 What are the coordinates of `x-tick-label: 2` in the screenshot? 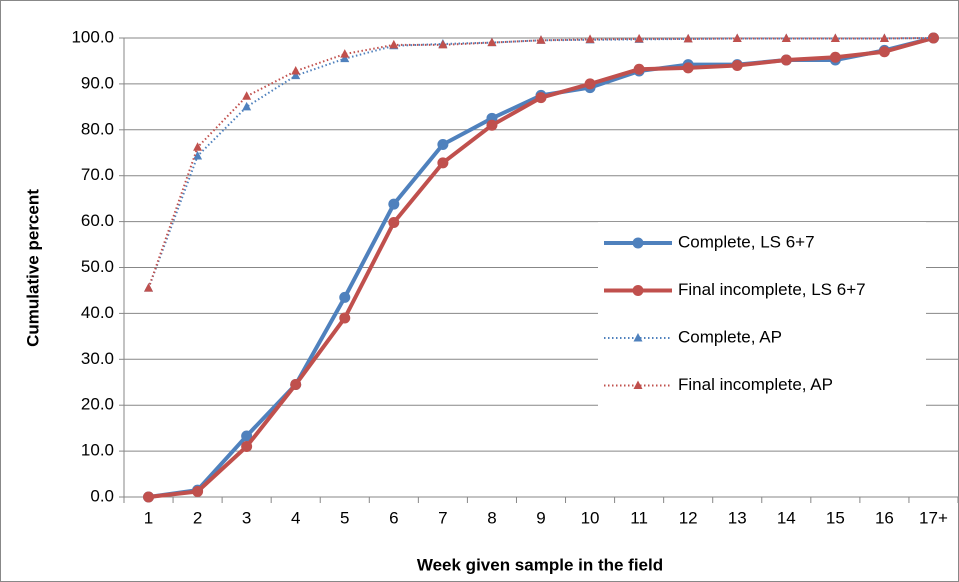 It's located at (197, 517).